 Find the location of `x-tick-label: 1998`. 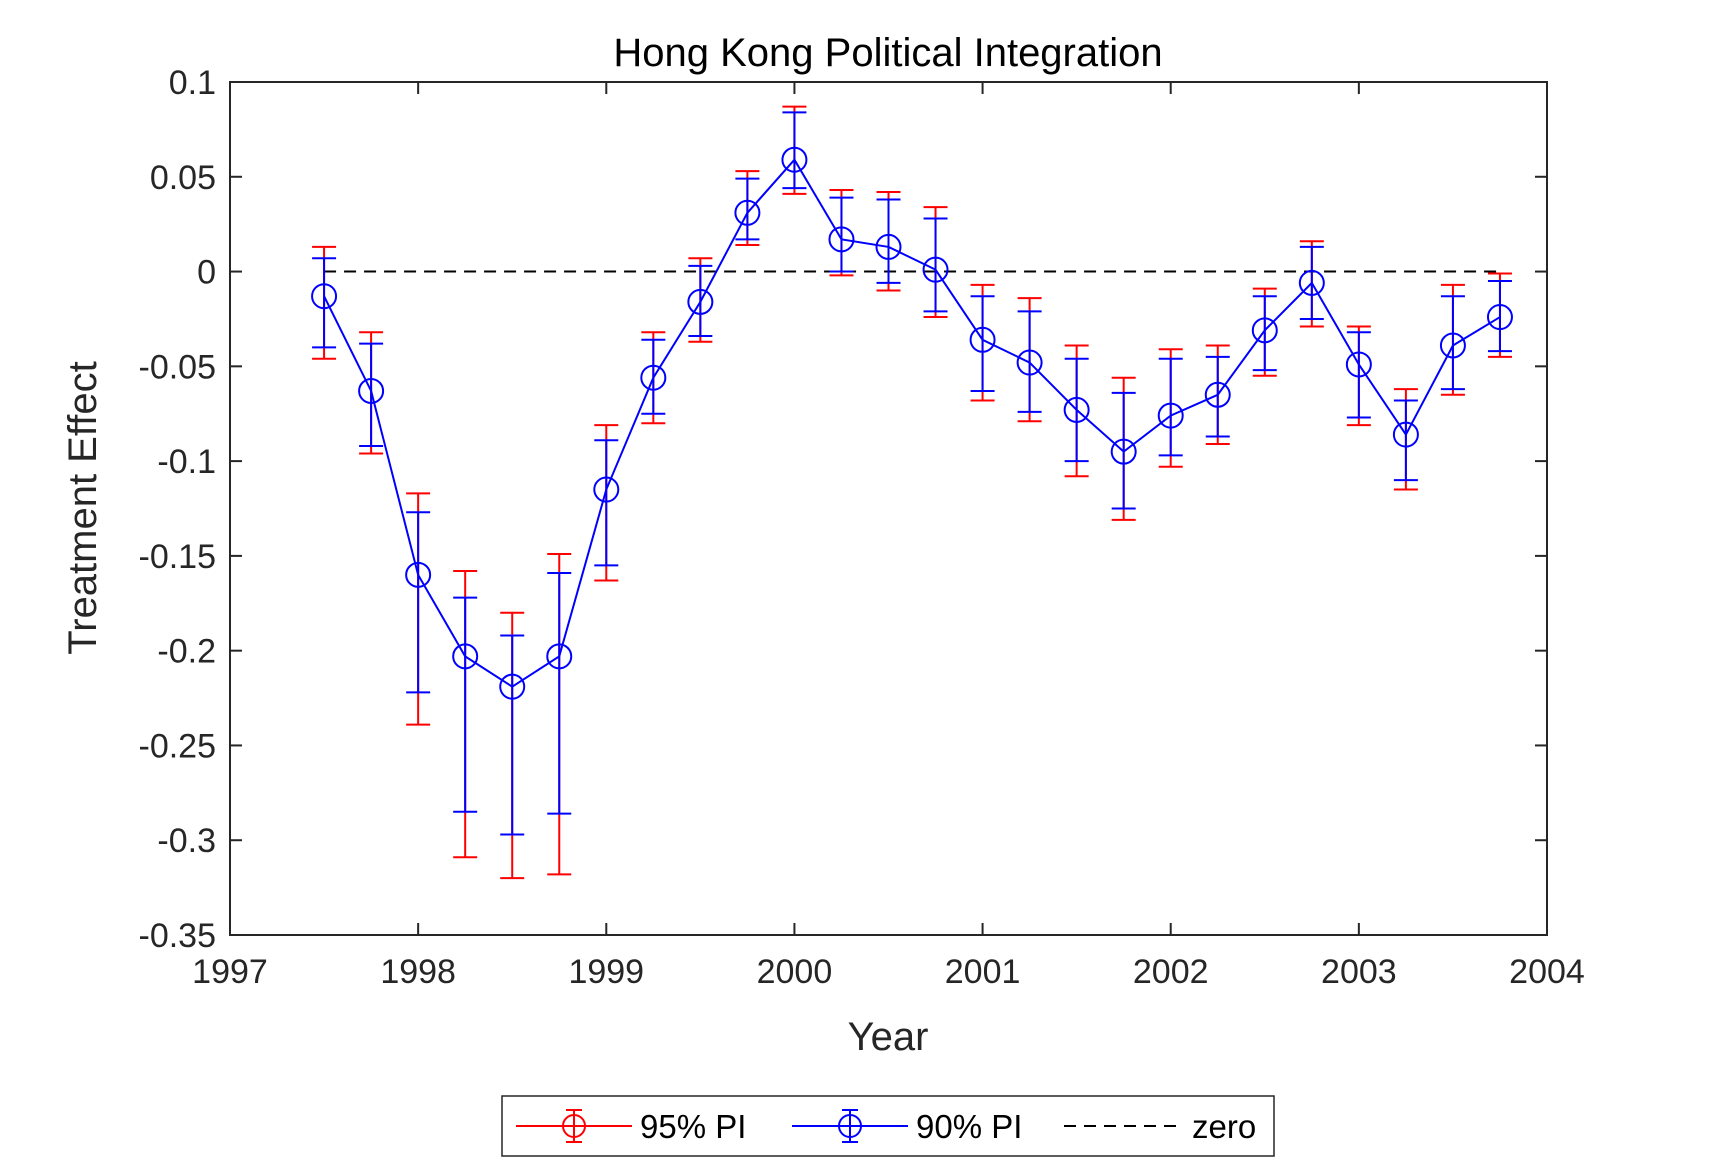

x-tick-label: 1998 is located at coordinates (418, 972).